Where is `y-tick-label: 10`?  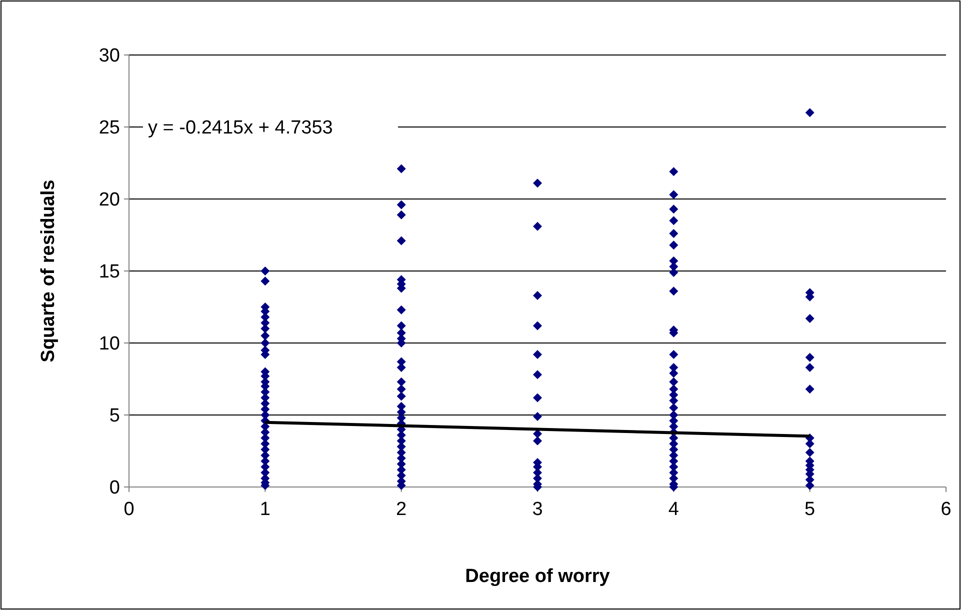
y-tick-label: 10 is located at coordinates (109, 344).